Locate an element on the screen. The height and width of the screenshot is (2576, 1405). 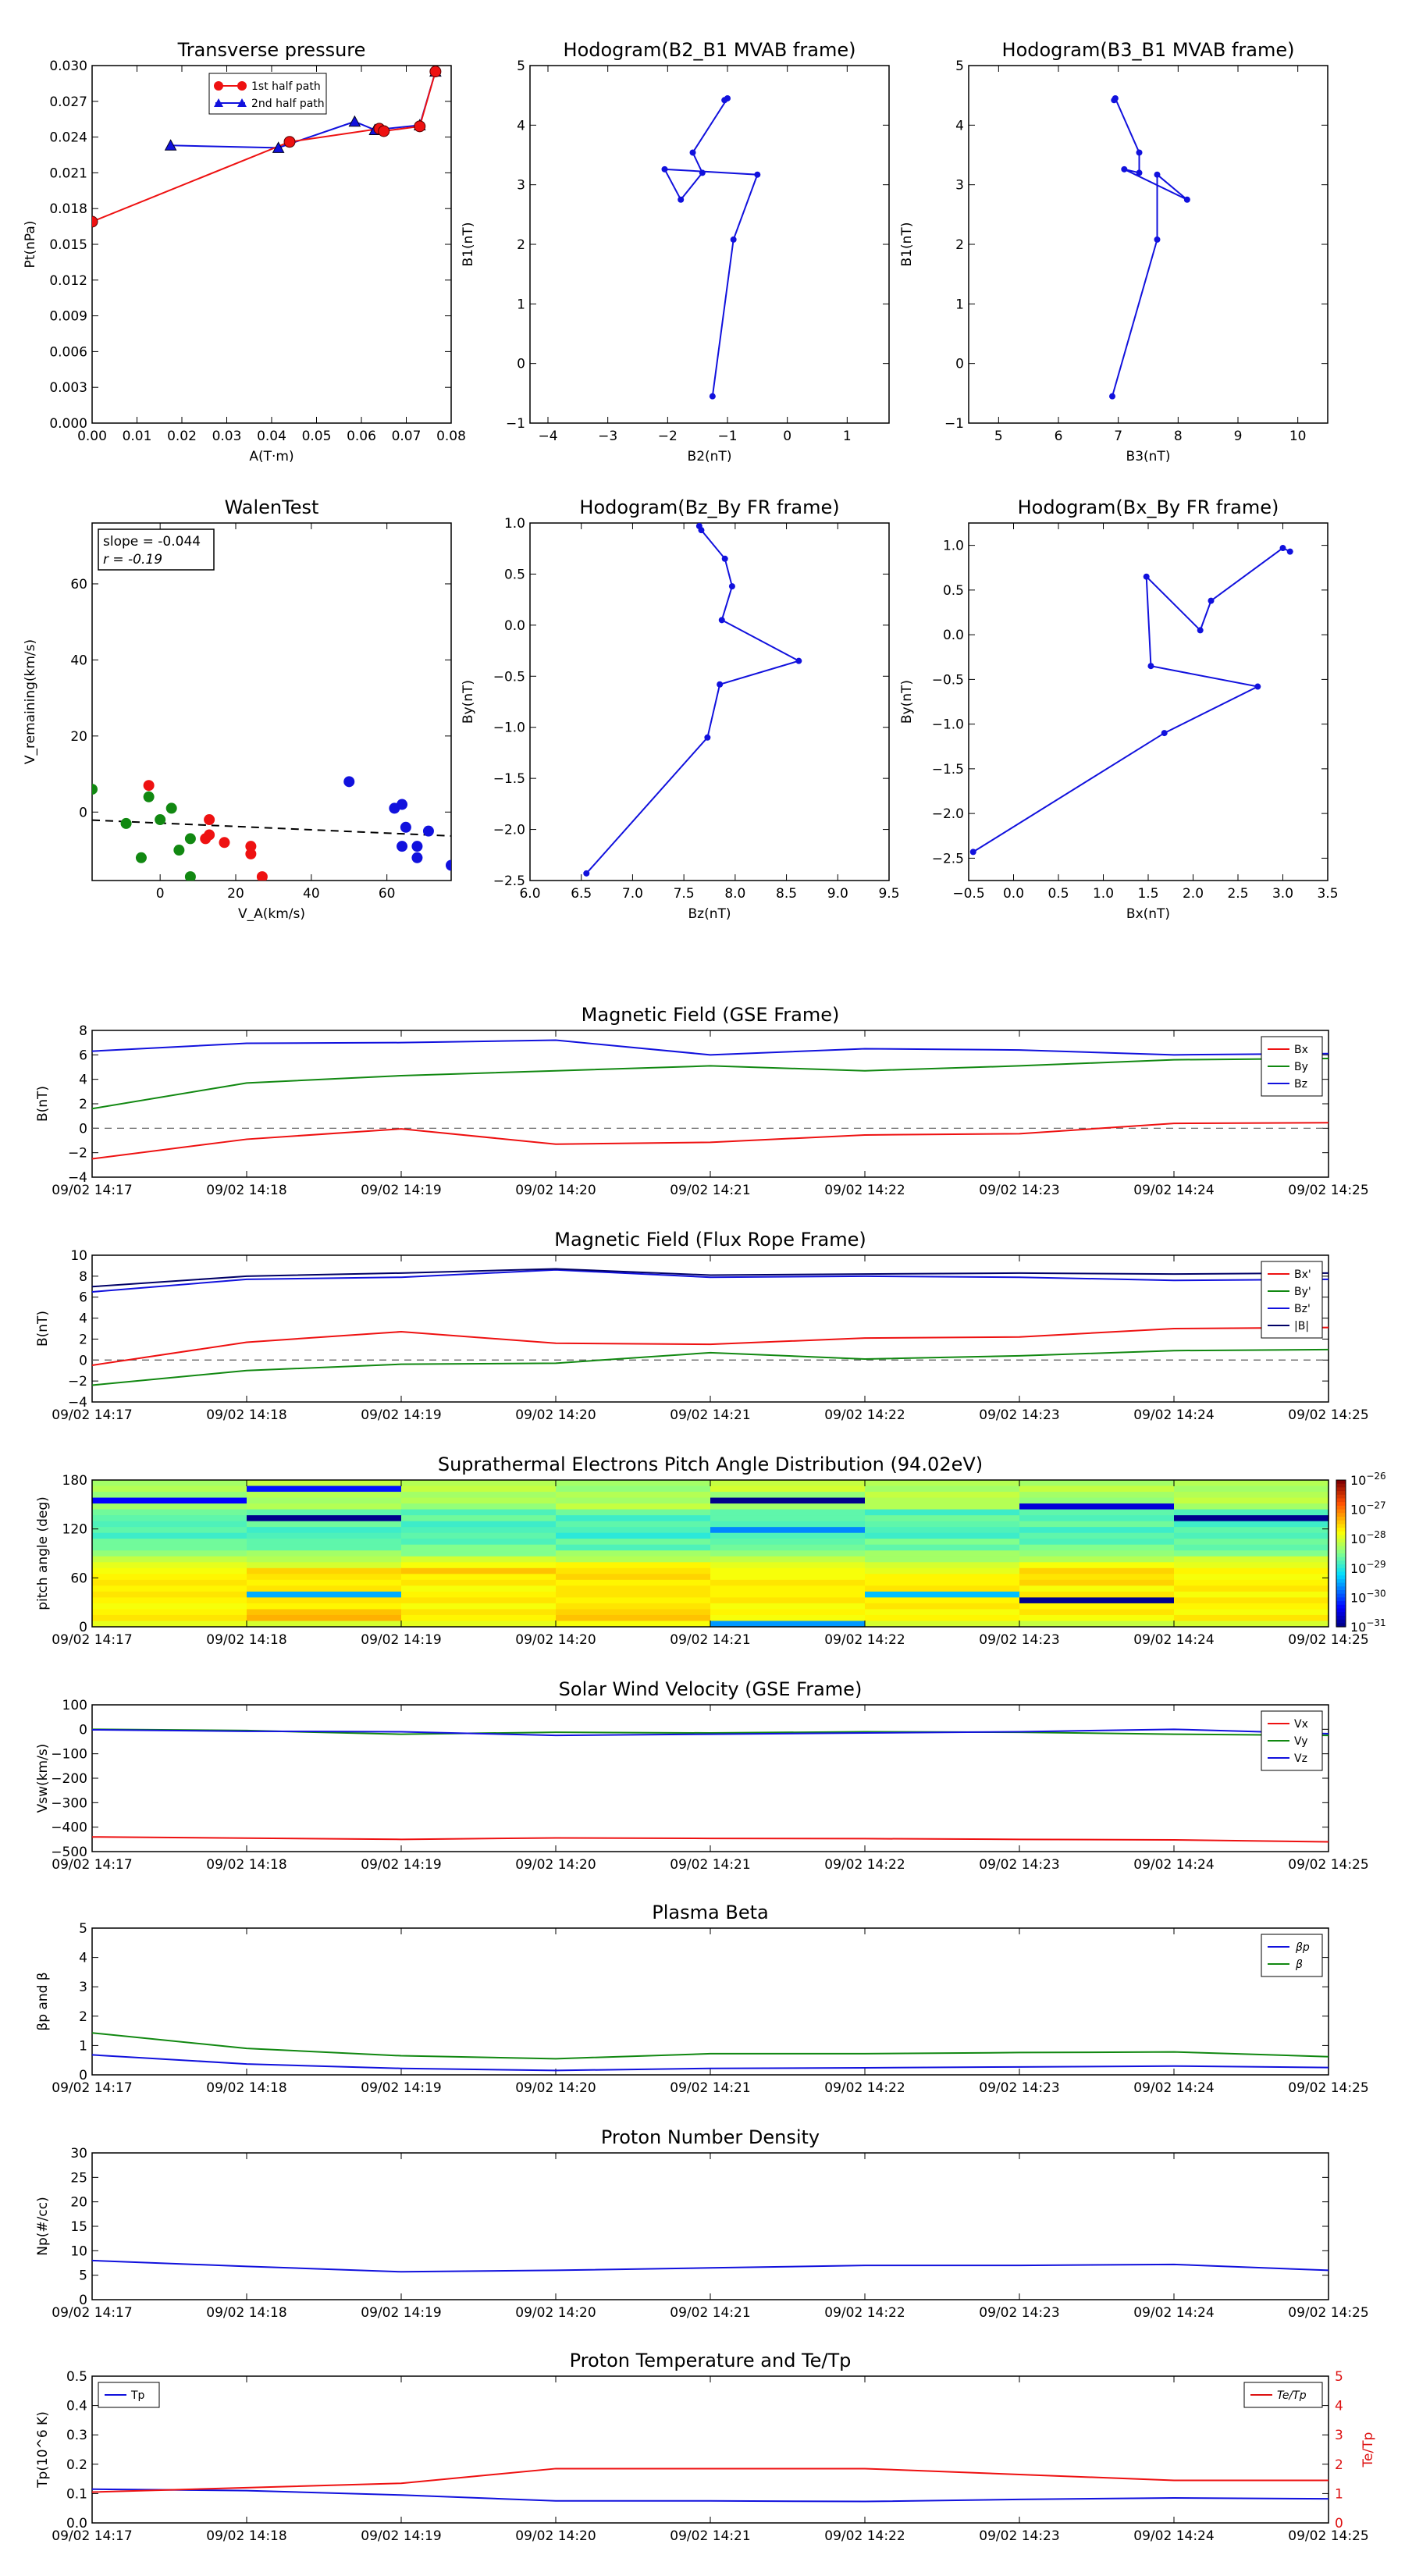
y-tick-label: −500 is located at coordinates (69, 1852).